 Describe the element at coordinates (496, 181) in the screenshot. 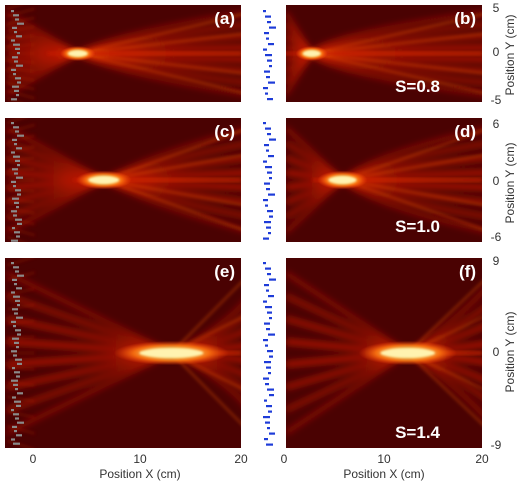

I see `y-tick-d-mid: 0` at that location.